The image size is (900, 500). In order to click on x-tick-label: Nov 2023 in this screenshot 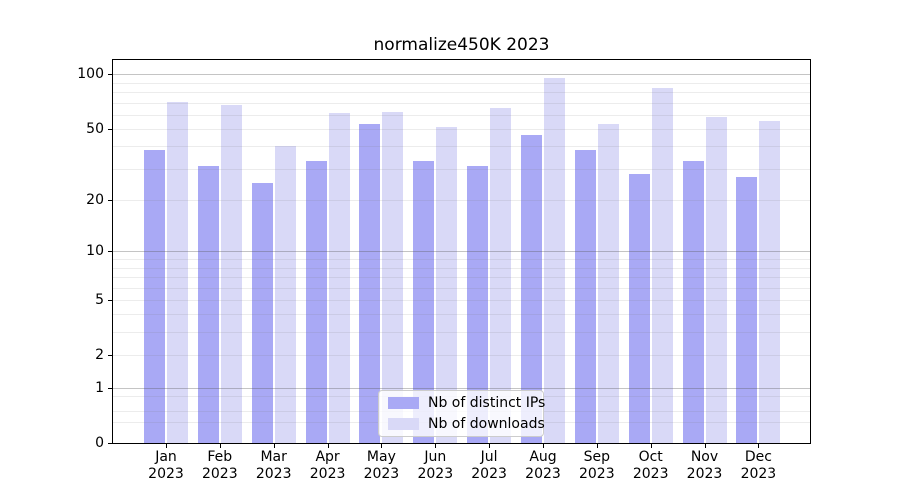, I will do `click(705, 466)`.